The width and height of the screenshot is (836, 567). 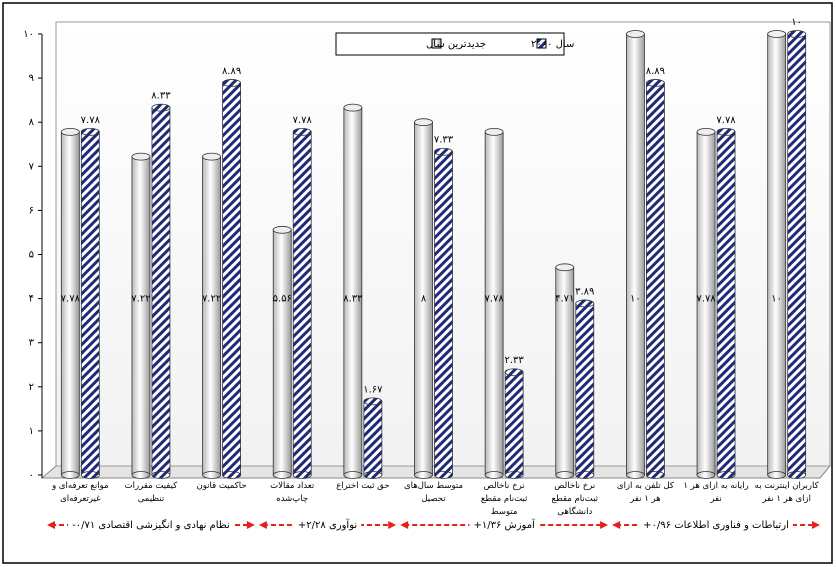 I want to click on x-tick-label: نرخ ناخالص ثبت‌نام مقطع دانشگاهی, so click(x=575, y=499).